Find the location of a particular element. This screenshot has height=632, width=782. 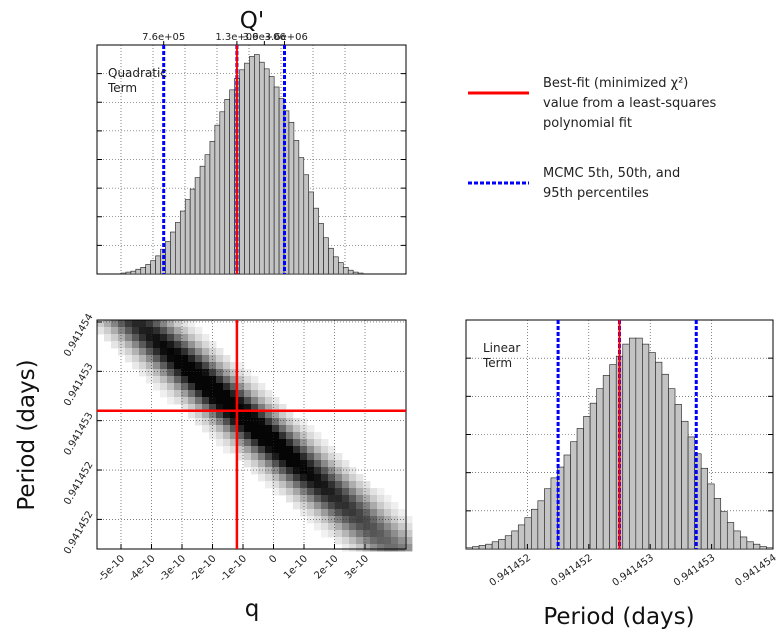

linear-reference-lines is located at coordinates (627, 434).